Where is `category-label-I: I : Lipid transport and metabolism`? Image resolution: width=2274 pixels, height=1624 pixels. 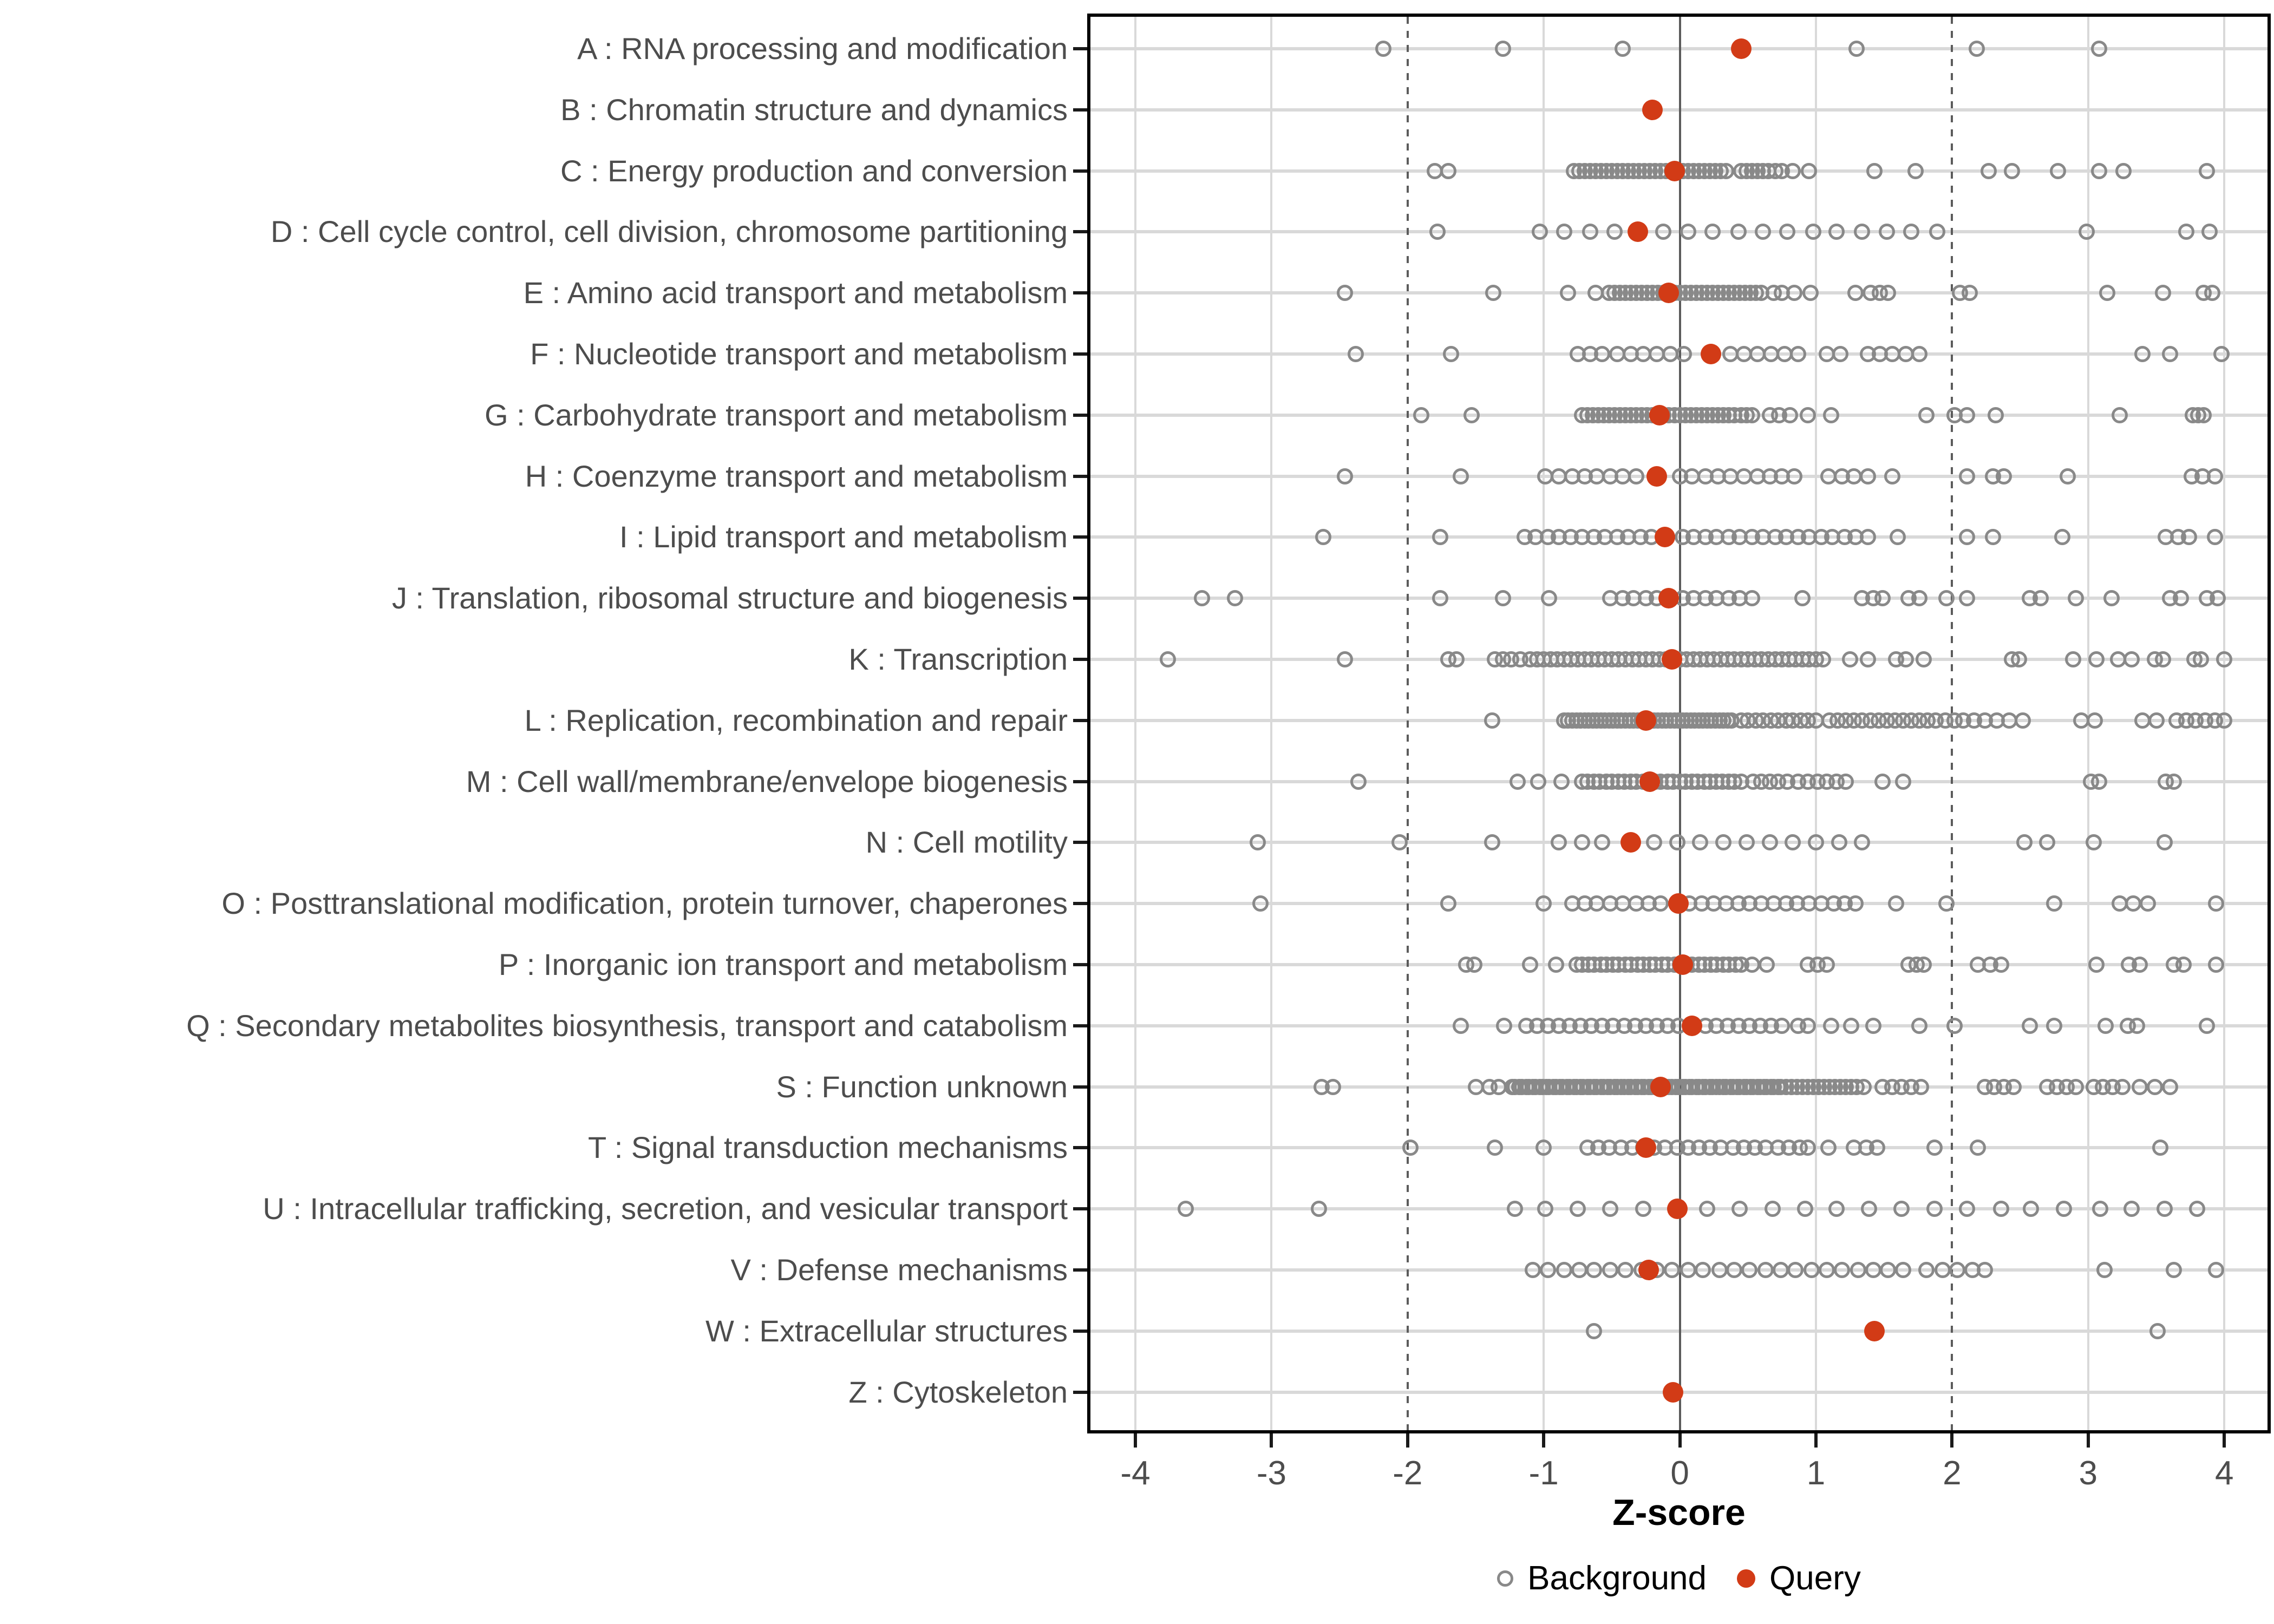 category-label-I: I : Lipid transport and metabolism is located at coordinates (844, 537).